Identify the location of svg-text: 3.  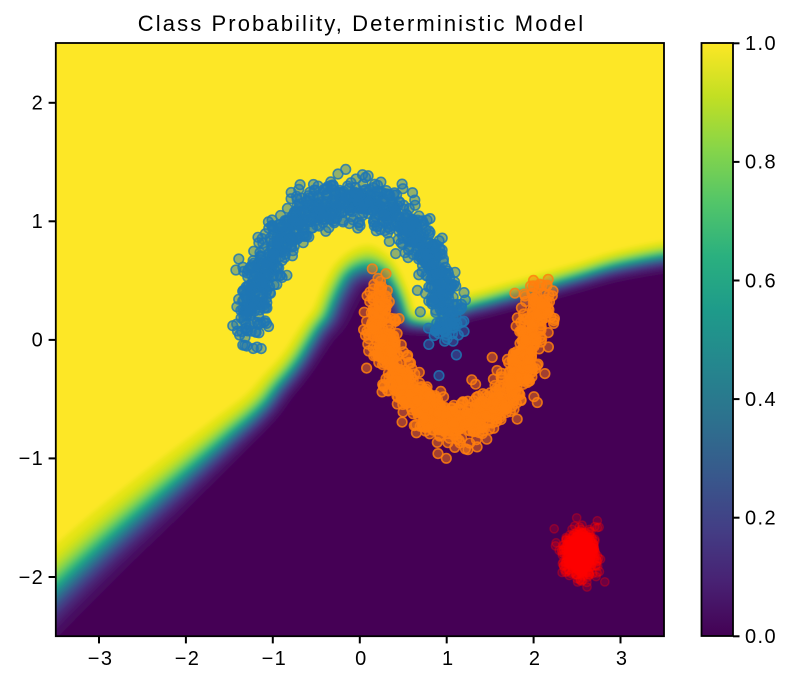
(622, 659).